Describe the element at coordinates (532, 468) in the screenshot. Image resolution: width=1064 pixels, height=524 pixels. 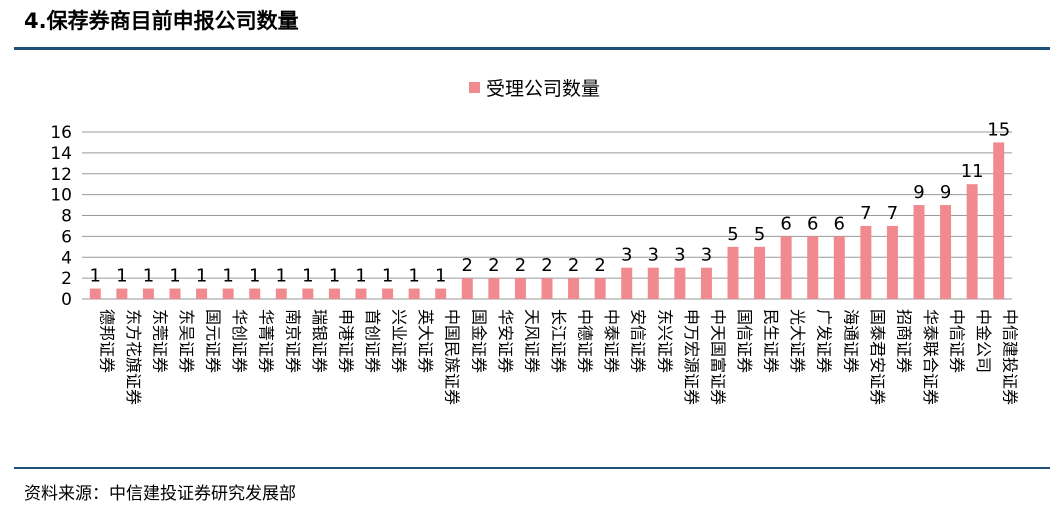
I see `bottom-divider` at that location.